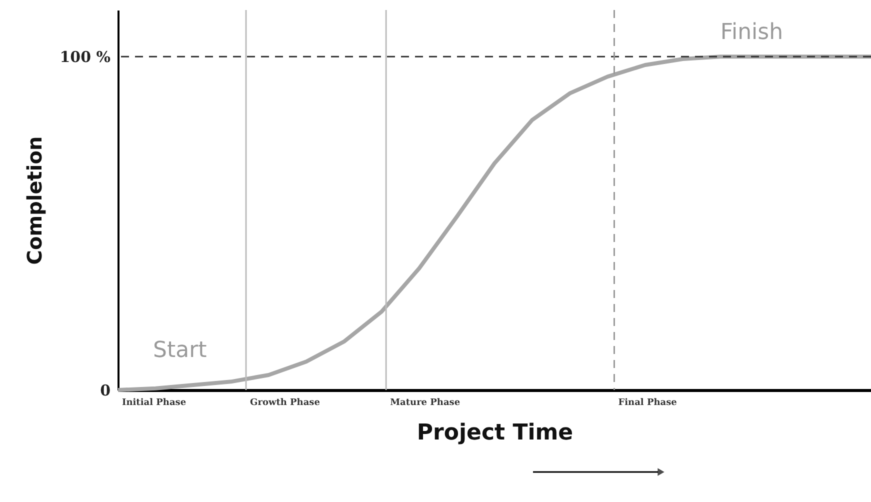 The image size is (871, 502). Describe the element at coordinates (34, 200) in the screenshot. I see `y-axis-title: Completion` at that location.